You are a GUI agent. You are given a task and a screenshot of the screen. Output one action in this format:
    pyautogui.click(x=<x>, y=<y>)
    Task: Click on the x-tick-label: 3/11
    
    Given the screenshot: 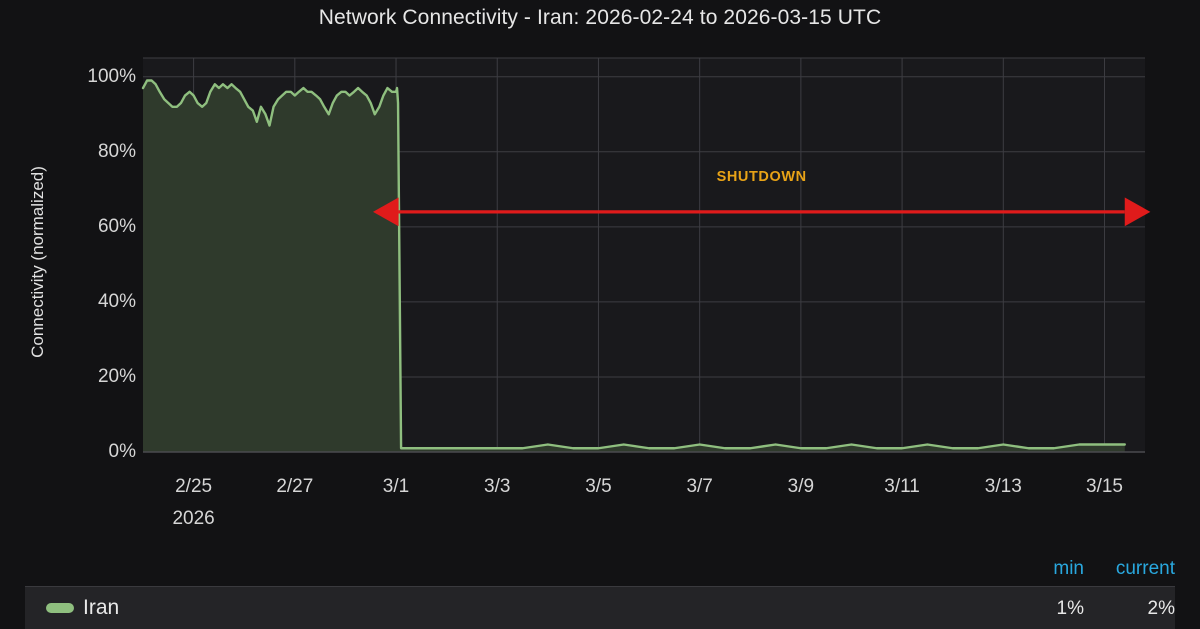 What is the action you would take?
    pyautogui.click(x=902, y=486)
    